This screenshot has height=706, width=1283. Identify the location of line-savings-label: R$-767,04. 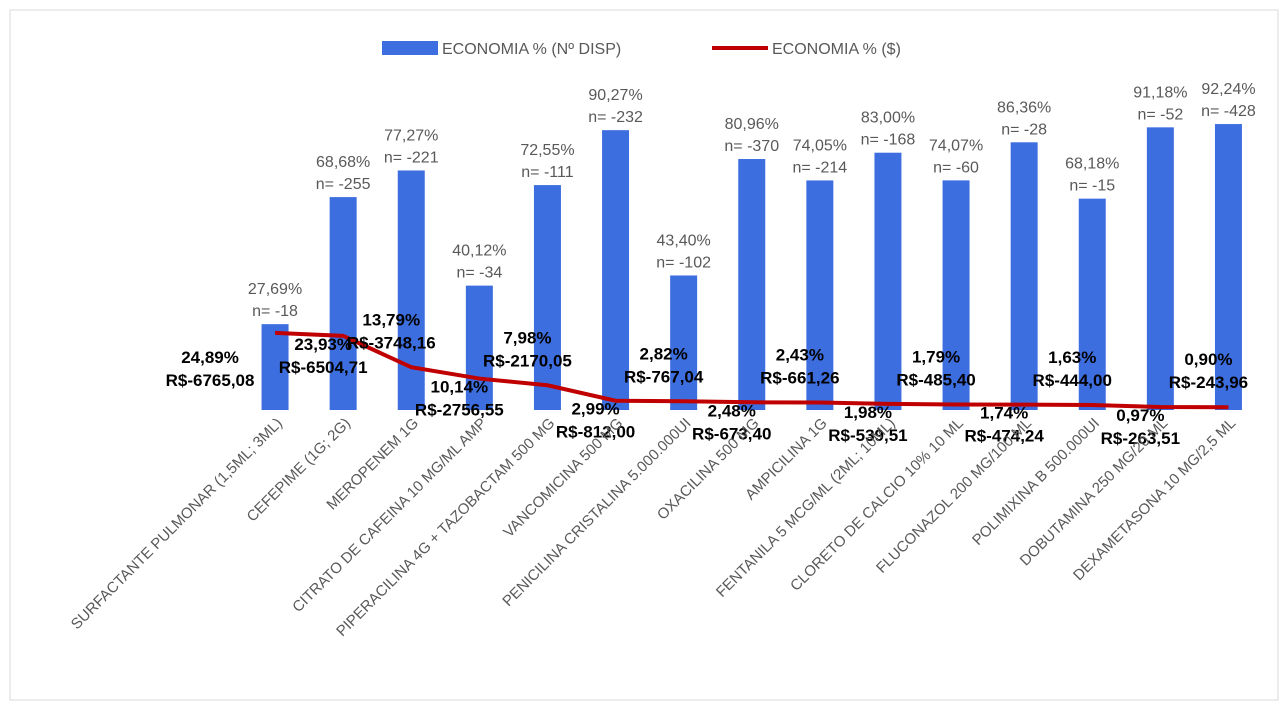
(664, 376).